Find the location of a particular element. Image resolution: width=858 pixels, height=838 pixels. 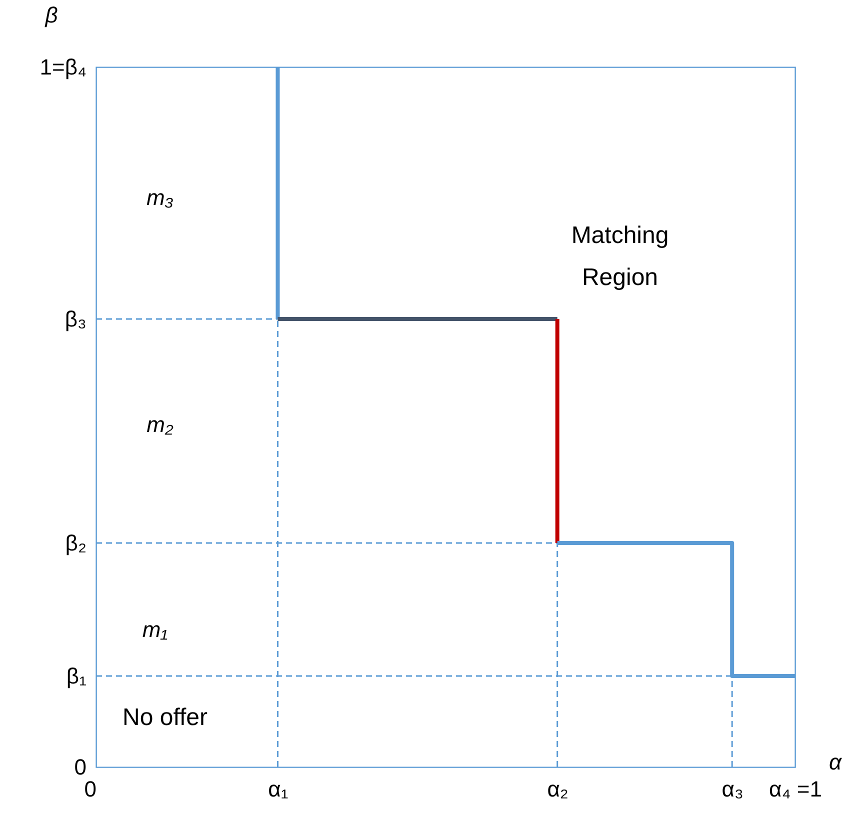

y-tick-label: β₁ is located at coordinates (76, 676).